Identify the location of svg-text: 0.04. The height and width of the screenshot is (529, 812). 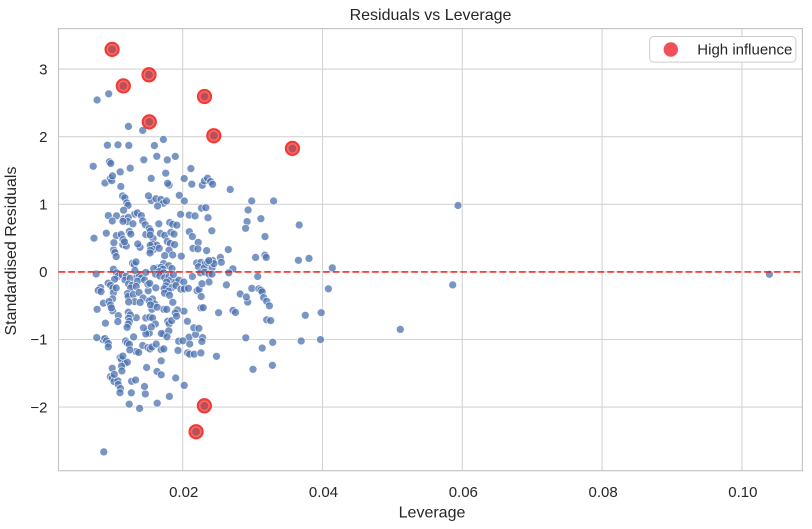
(323, 492).